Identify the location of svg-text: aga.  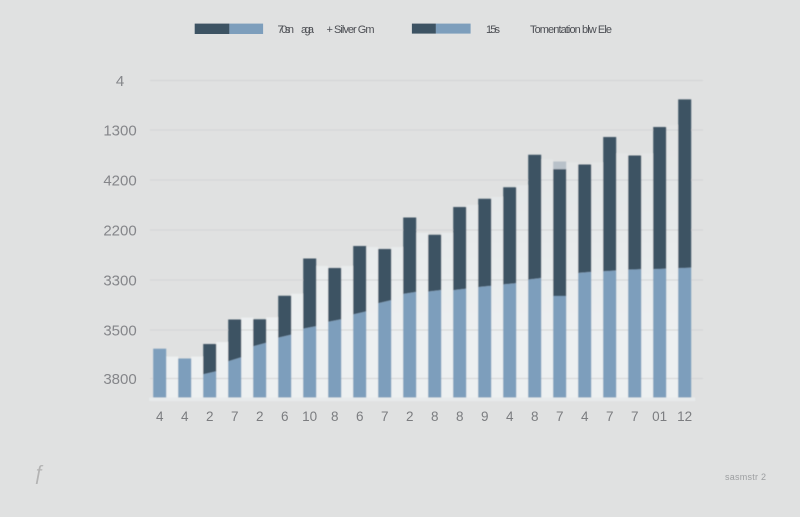
(308, 30).